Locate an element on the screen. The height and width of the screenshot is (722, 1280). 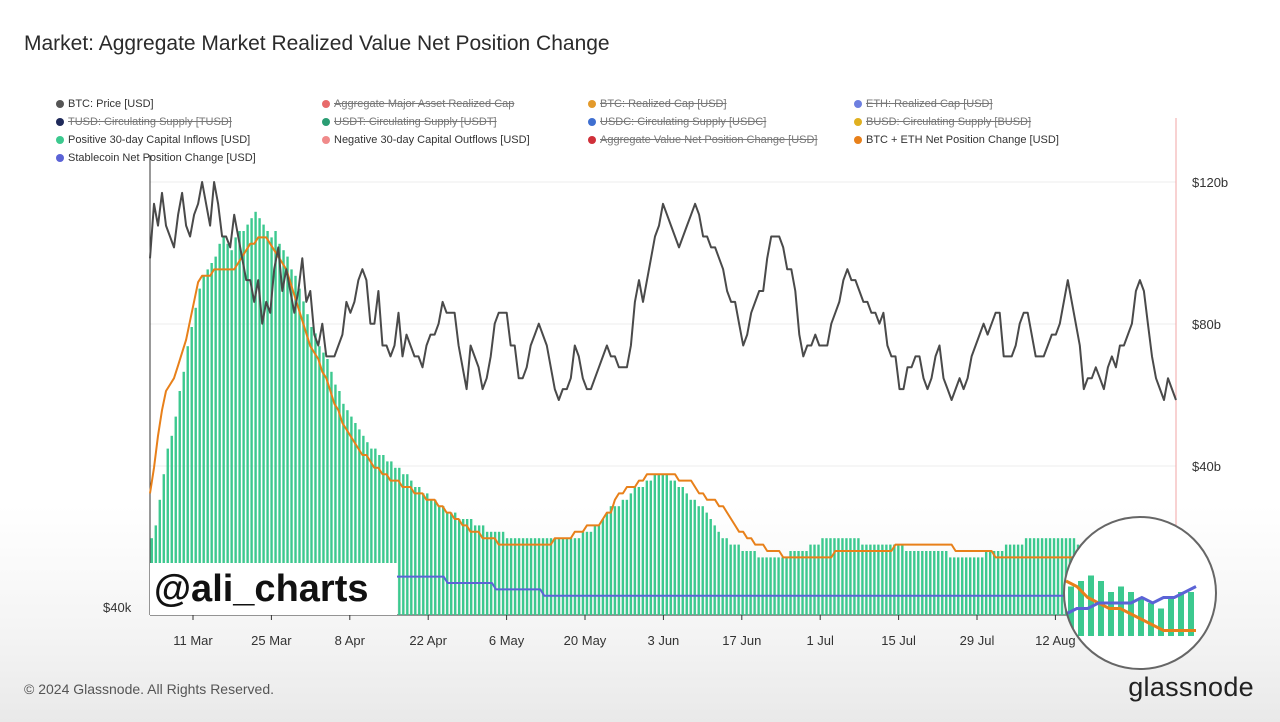
x-tick-label: 20 May is located at coordinates (585, 640).